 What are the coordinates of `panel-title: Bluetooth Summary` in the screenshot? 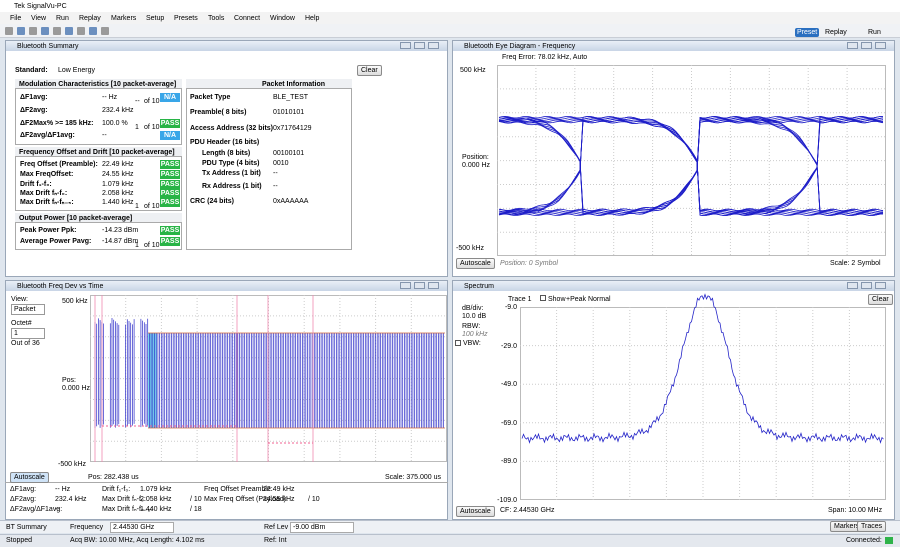 It's located at (47, 46).